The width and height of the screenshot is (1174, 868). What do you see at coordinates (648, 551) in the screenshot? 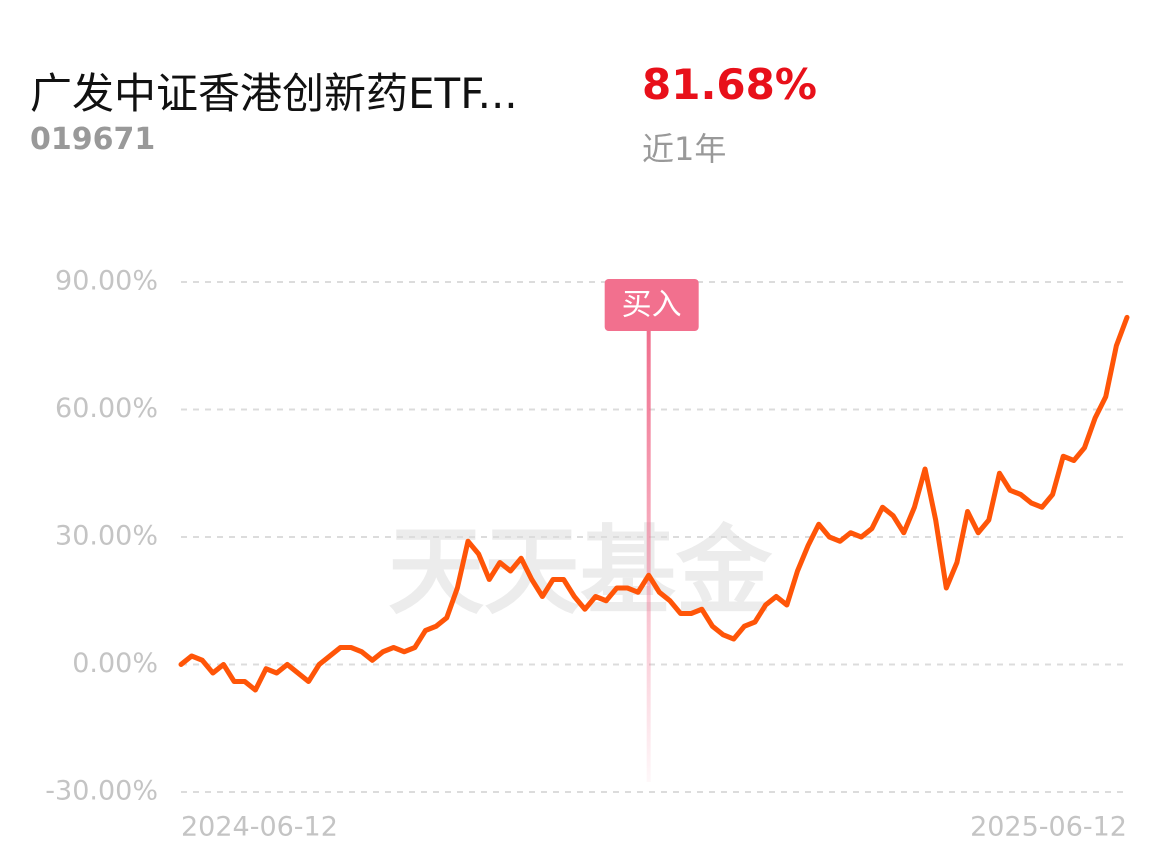
I see `marker-line` at bounding box center [648, 551].